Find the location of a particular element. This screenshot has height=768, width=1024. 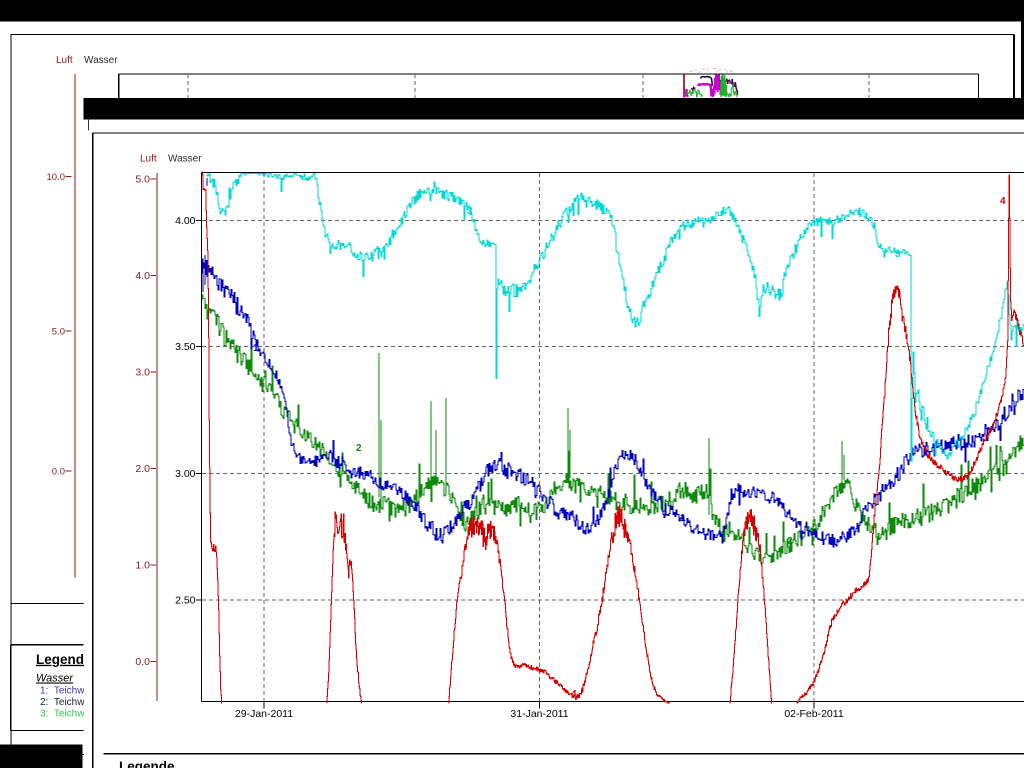

svg-text: 3: Teichwasser is located at coordinates (75, 714).